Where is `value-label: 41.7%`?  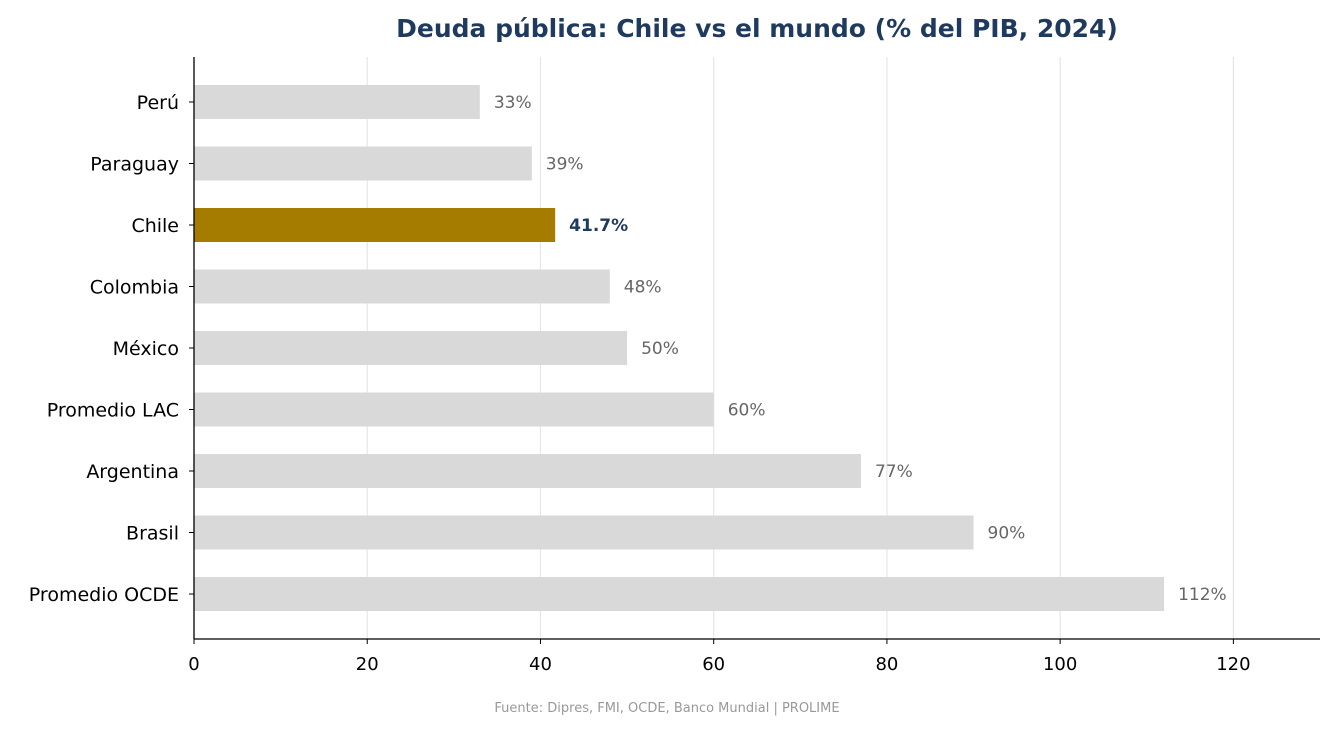 value-label: 41.7% is located at coordinates (598, 226).